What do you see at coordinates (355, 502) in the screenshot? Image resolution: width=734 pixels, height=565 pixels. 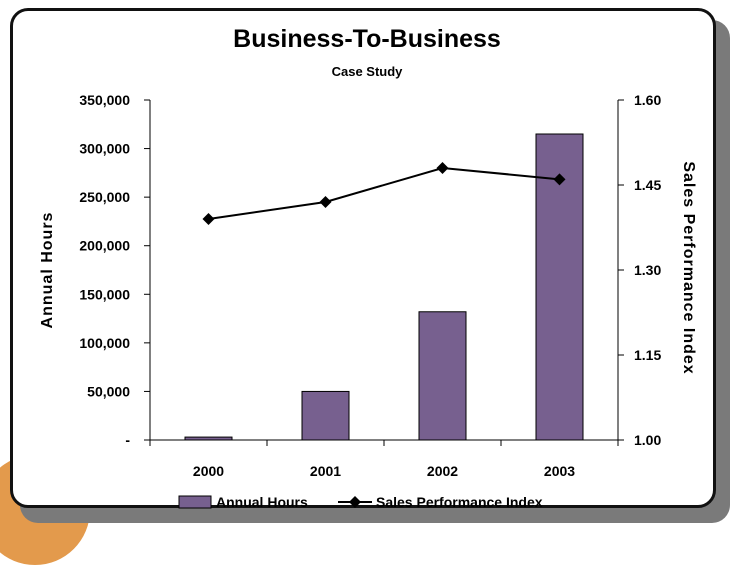 I see `legend-marker-sales-index` at bounding box center [355, 502].